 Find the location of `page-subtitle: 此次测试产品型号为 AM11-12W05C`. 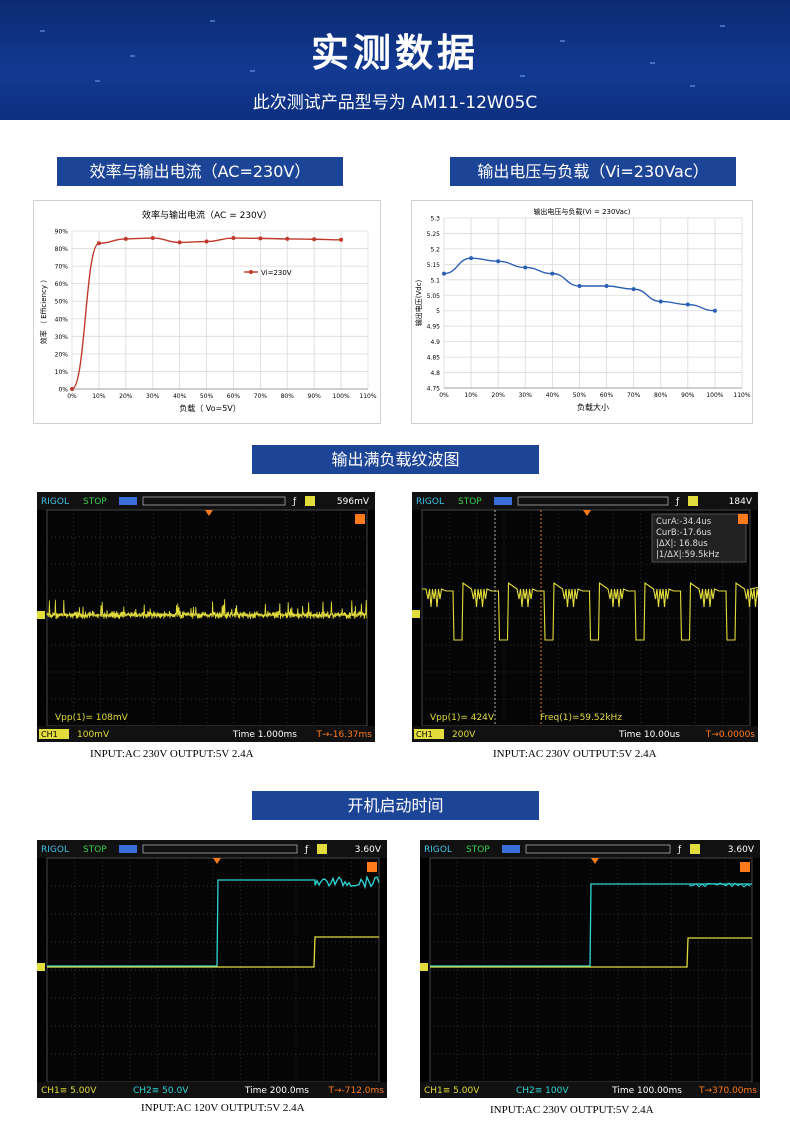

page-subtitle: 此次测试产品型号为 AM11-12W05C is located at coordinates (395, 103).